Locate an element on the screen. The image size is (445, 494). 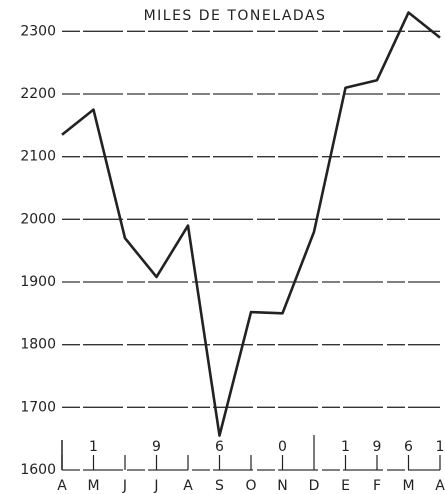
x-tick-label: O is located at coordinates (250, 486).